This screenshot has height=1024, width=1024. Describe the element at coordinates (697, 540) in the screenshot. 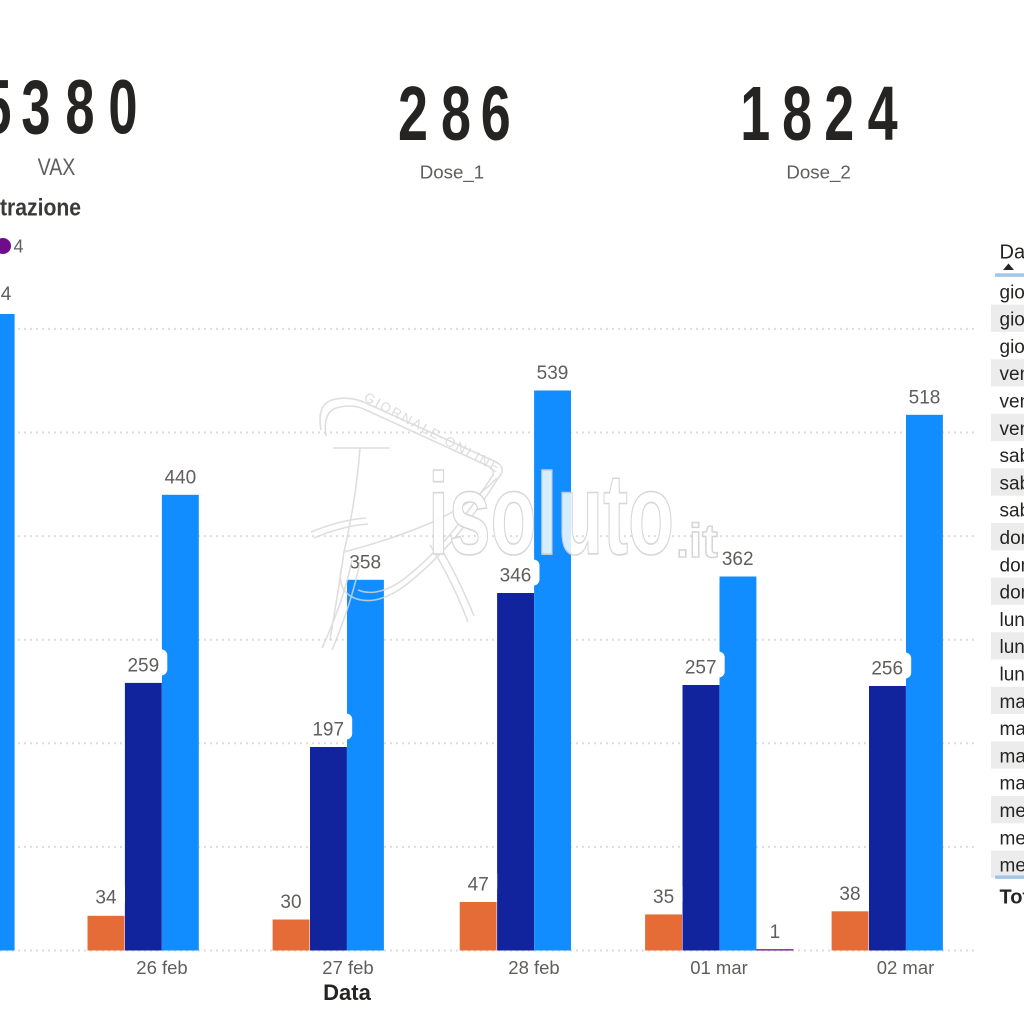

I see `svg-text: .it` at that location.